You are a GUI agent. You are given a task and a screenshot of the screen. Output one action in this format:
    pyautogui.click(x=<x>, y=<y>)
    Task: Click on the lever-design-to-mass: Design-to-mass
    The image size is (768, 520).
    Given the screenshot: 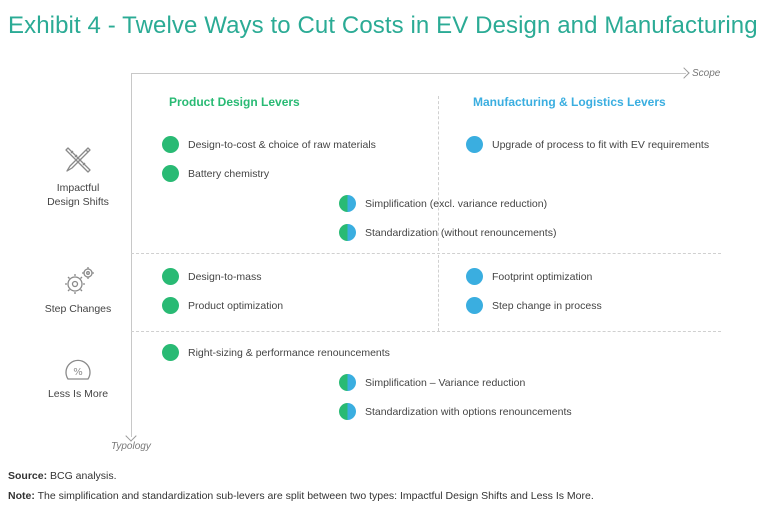 What is the action you would take?
    pyautogui.click(x=212, y=276)
    